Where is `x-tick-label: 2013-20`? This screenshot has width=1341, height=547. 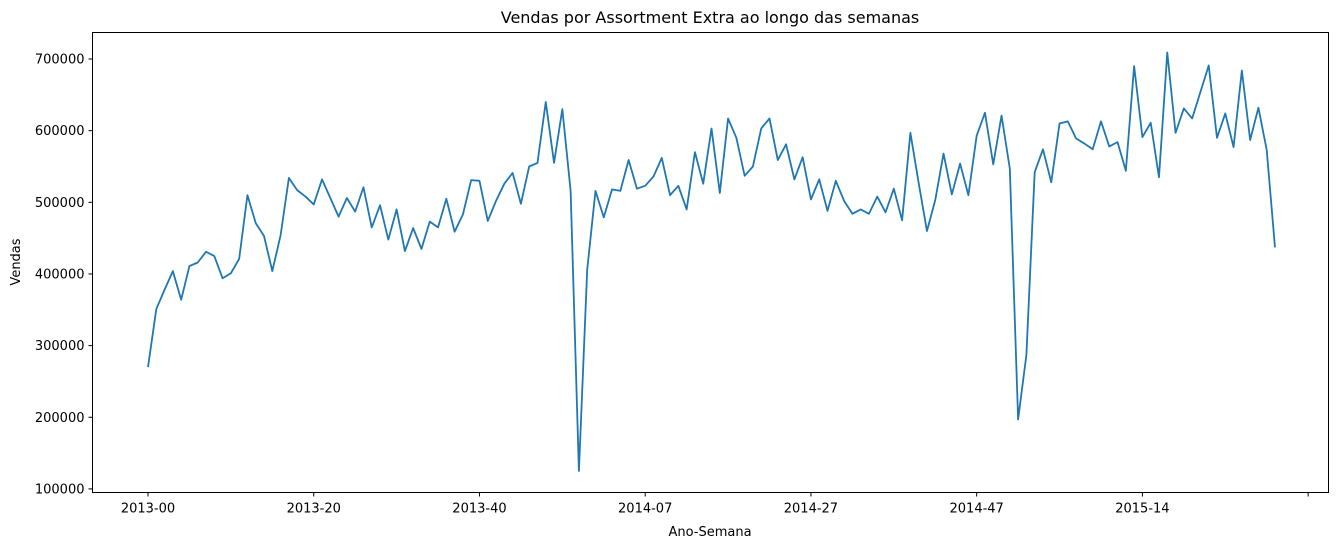
x-tick-label: 2013-20 is located at coordinates (314, 509).